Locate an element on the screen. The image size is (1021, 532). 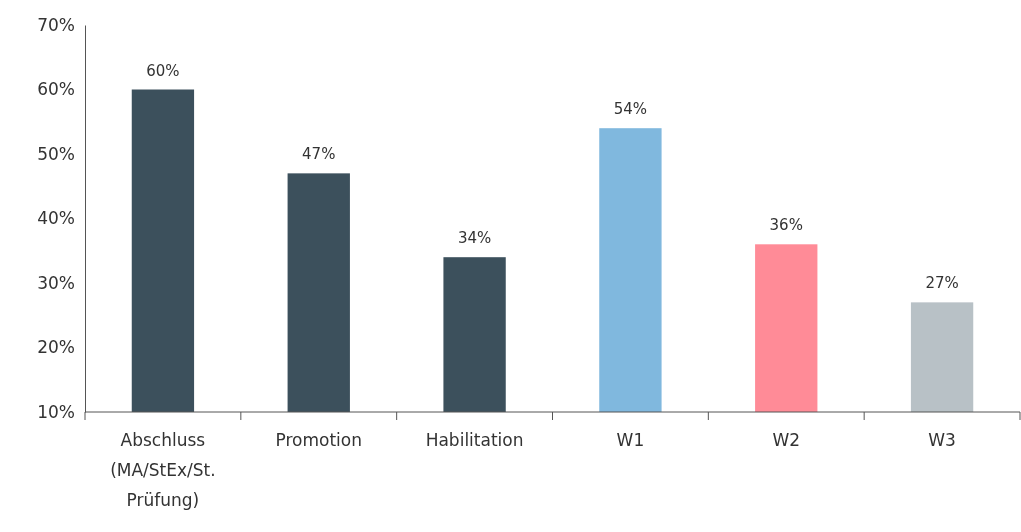
data-label: 54% is located at coordinates (630, 109).